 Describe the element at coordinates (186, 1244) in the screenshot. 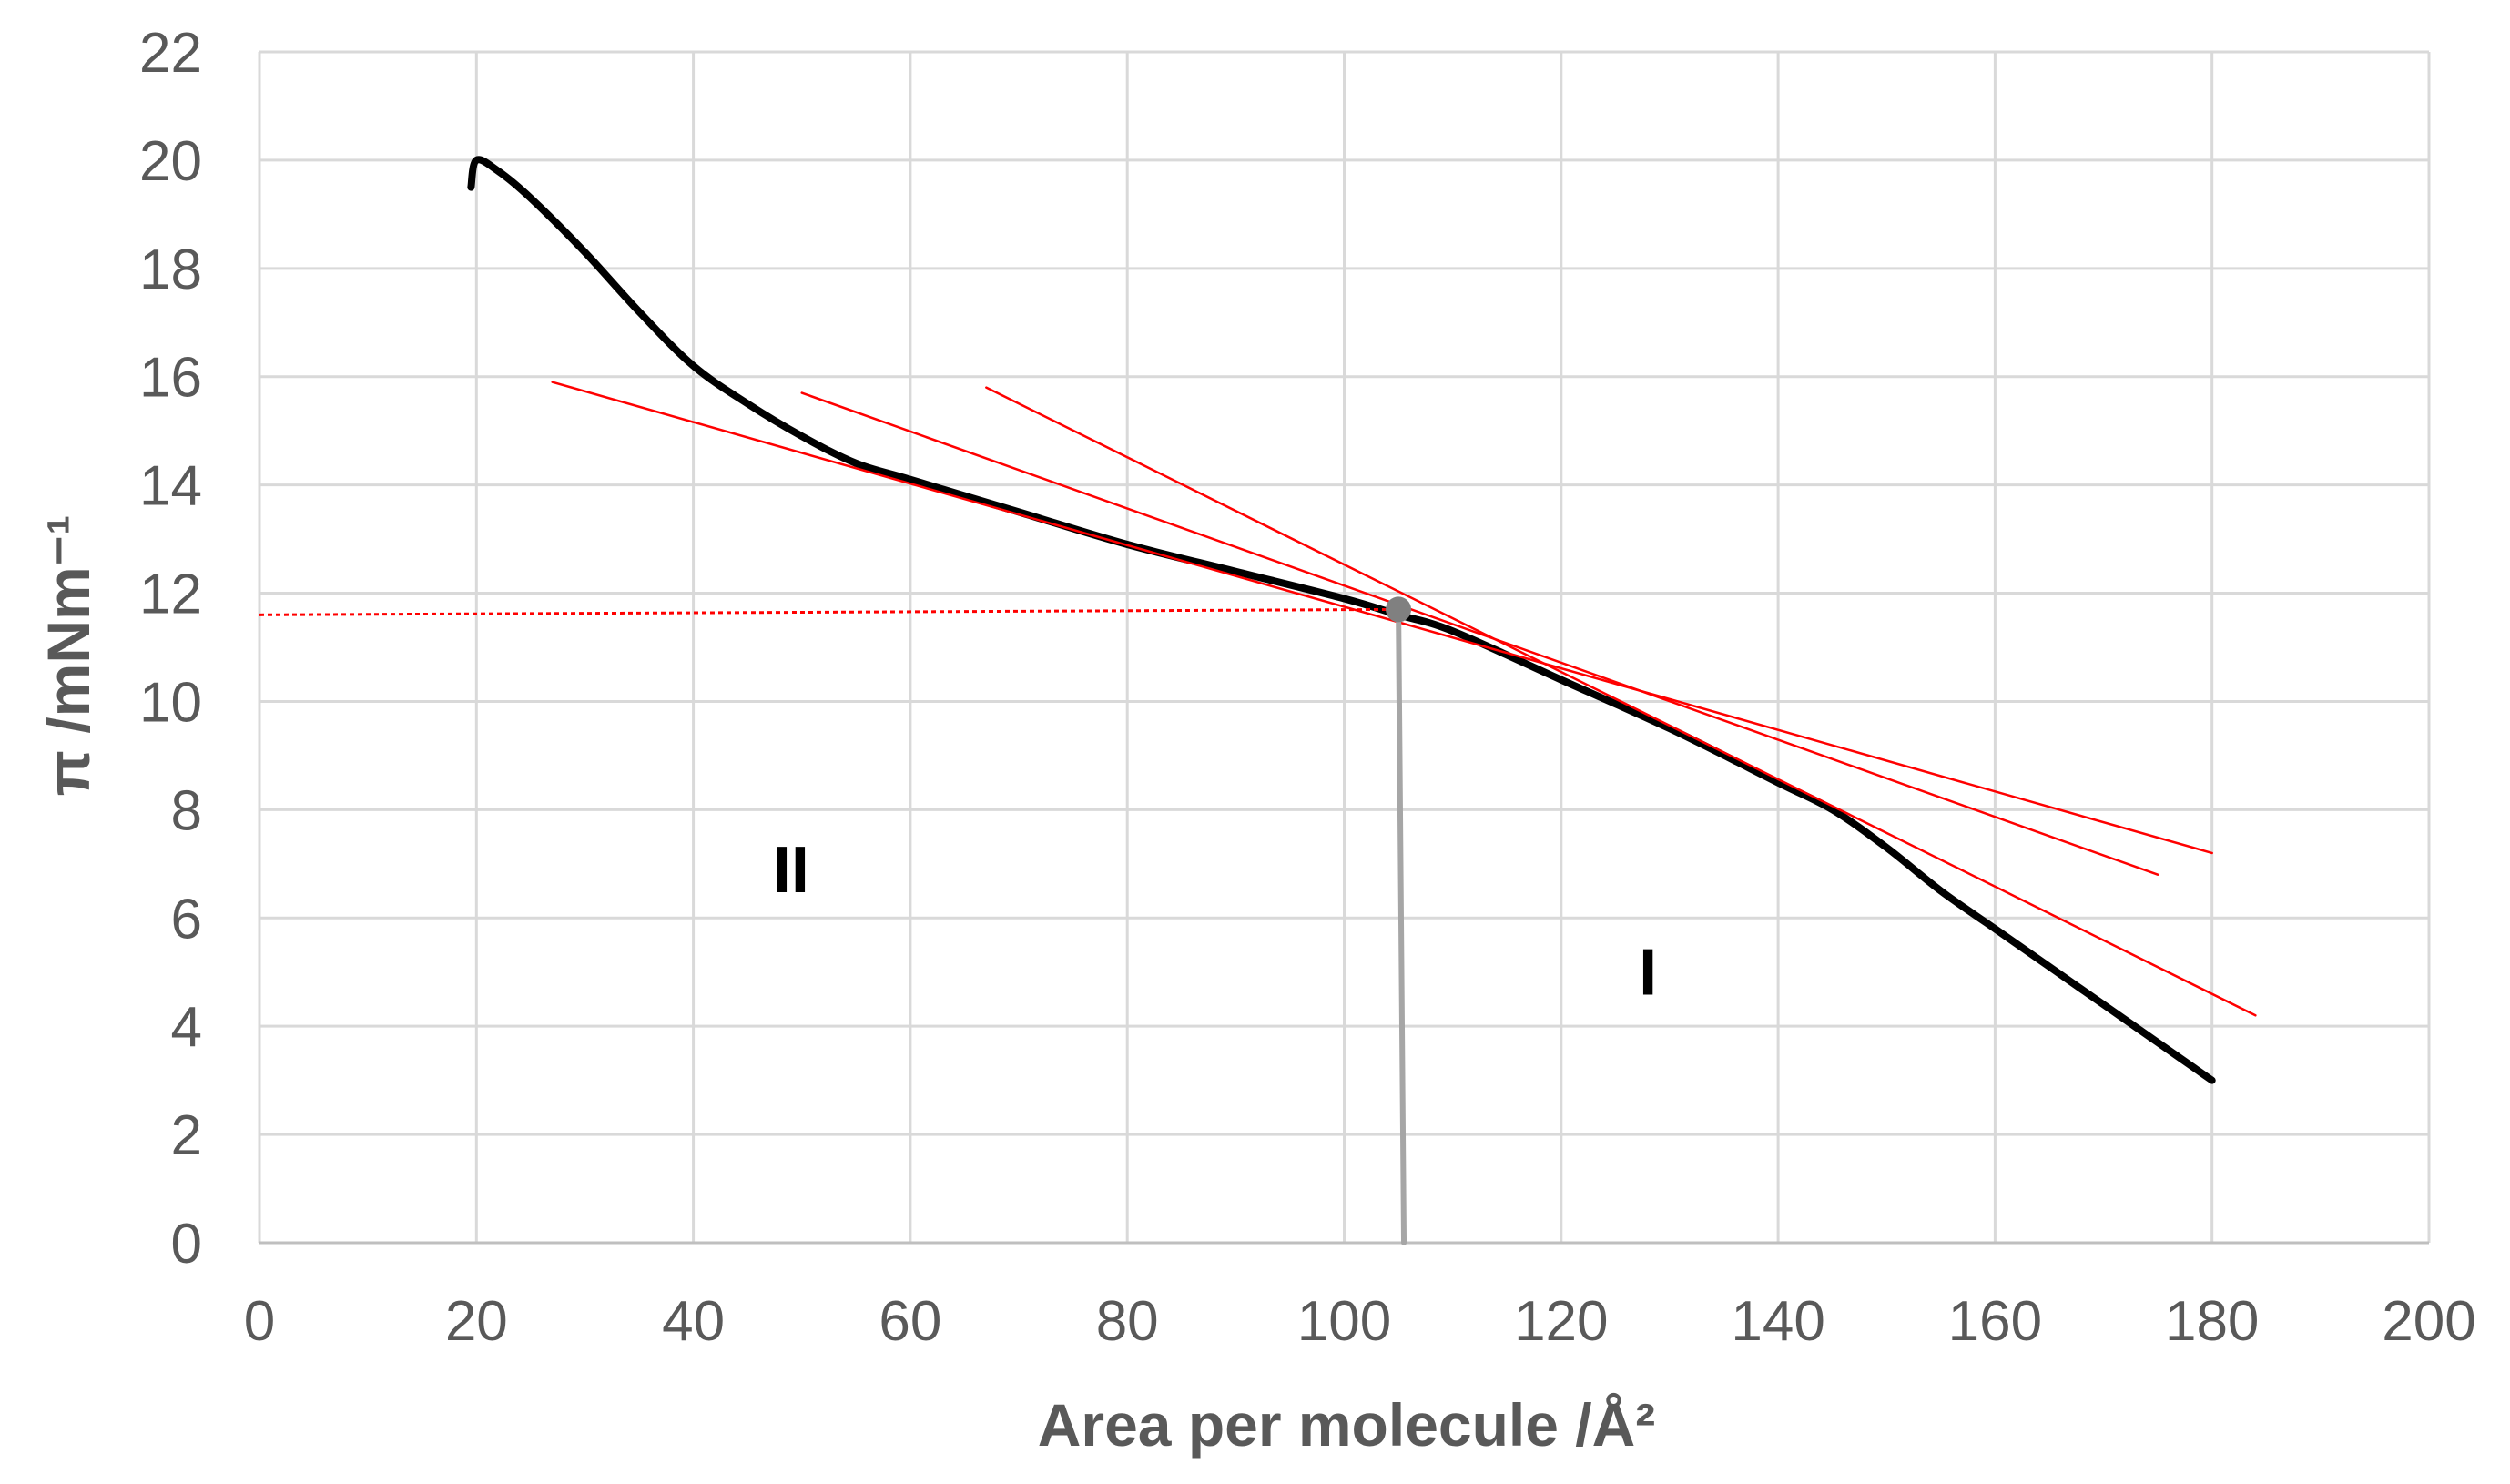

I see `y-tick-label: 0` at that location.